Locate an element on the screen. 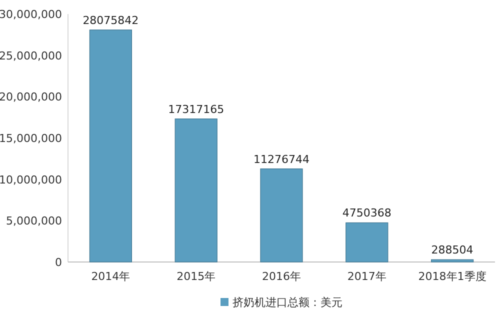 The image size is (504, 324). y-tick-label: 5,000,000 is located at coordinates (34, 221).